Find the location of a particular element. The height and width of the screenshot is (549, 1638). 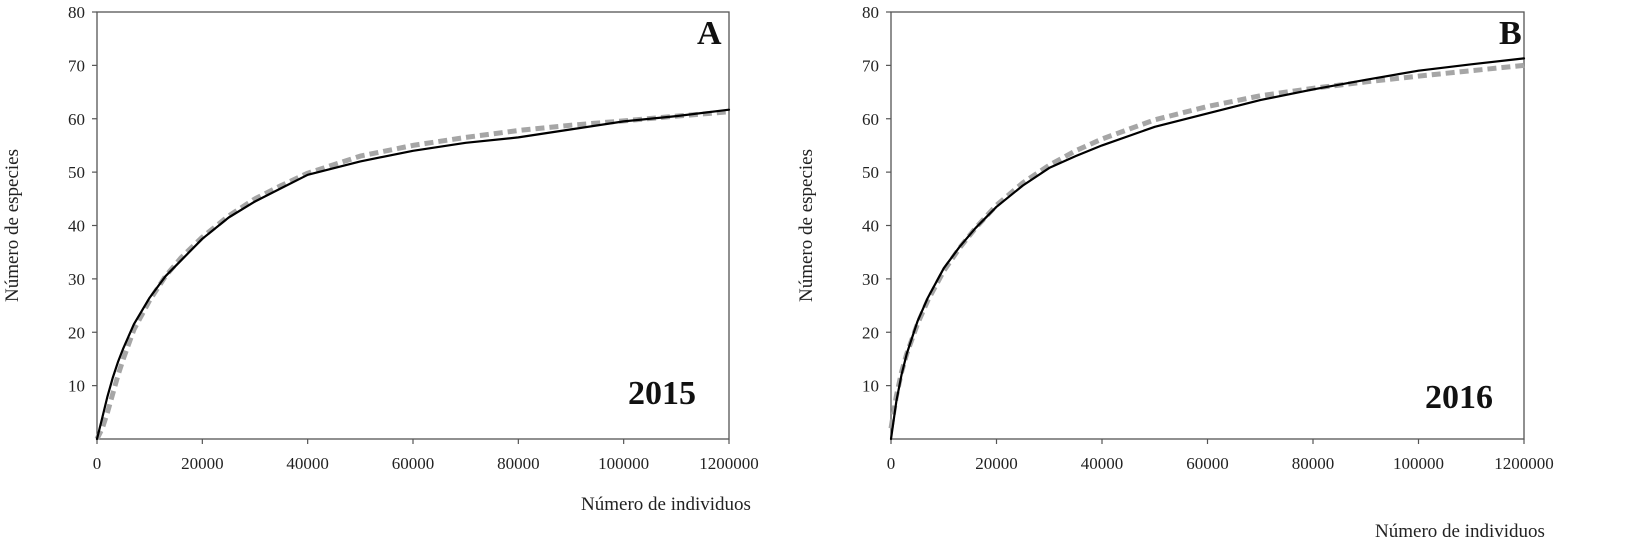

year-annotation: 2016 is located at coordinates (1459, 397).